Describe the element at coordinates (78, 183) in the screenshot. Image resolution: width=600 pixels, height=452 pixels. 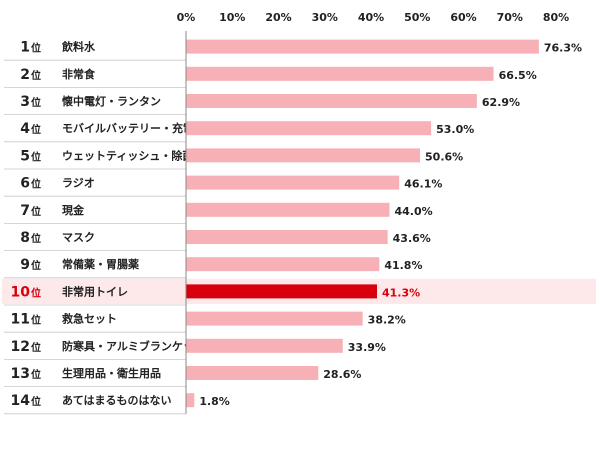
I see `category-label: ラジオ` at that location.